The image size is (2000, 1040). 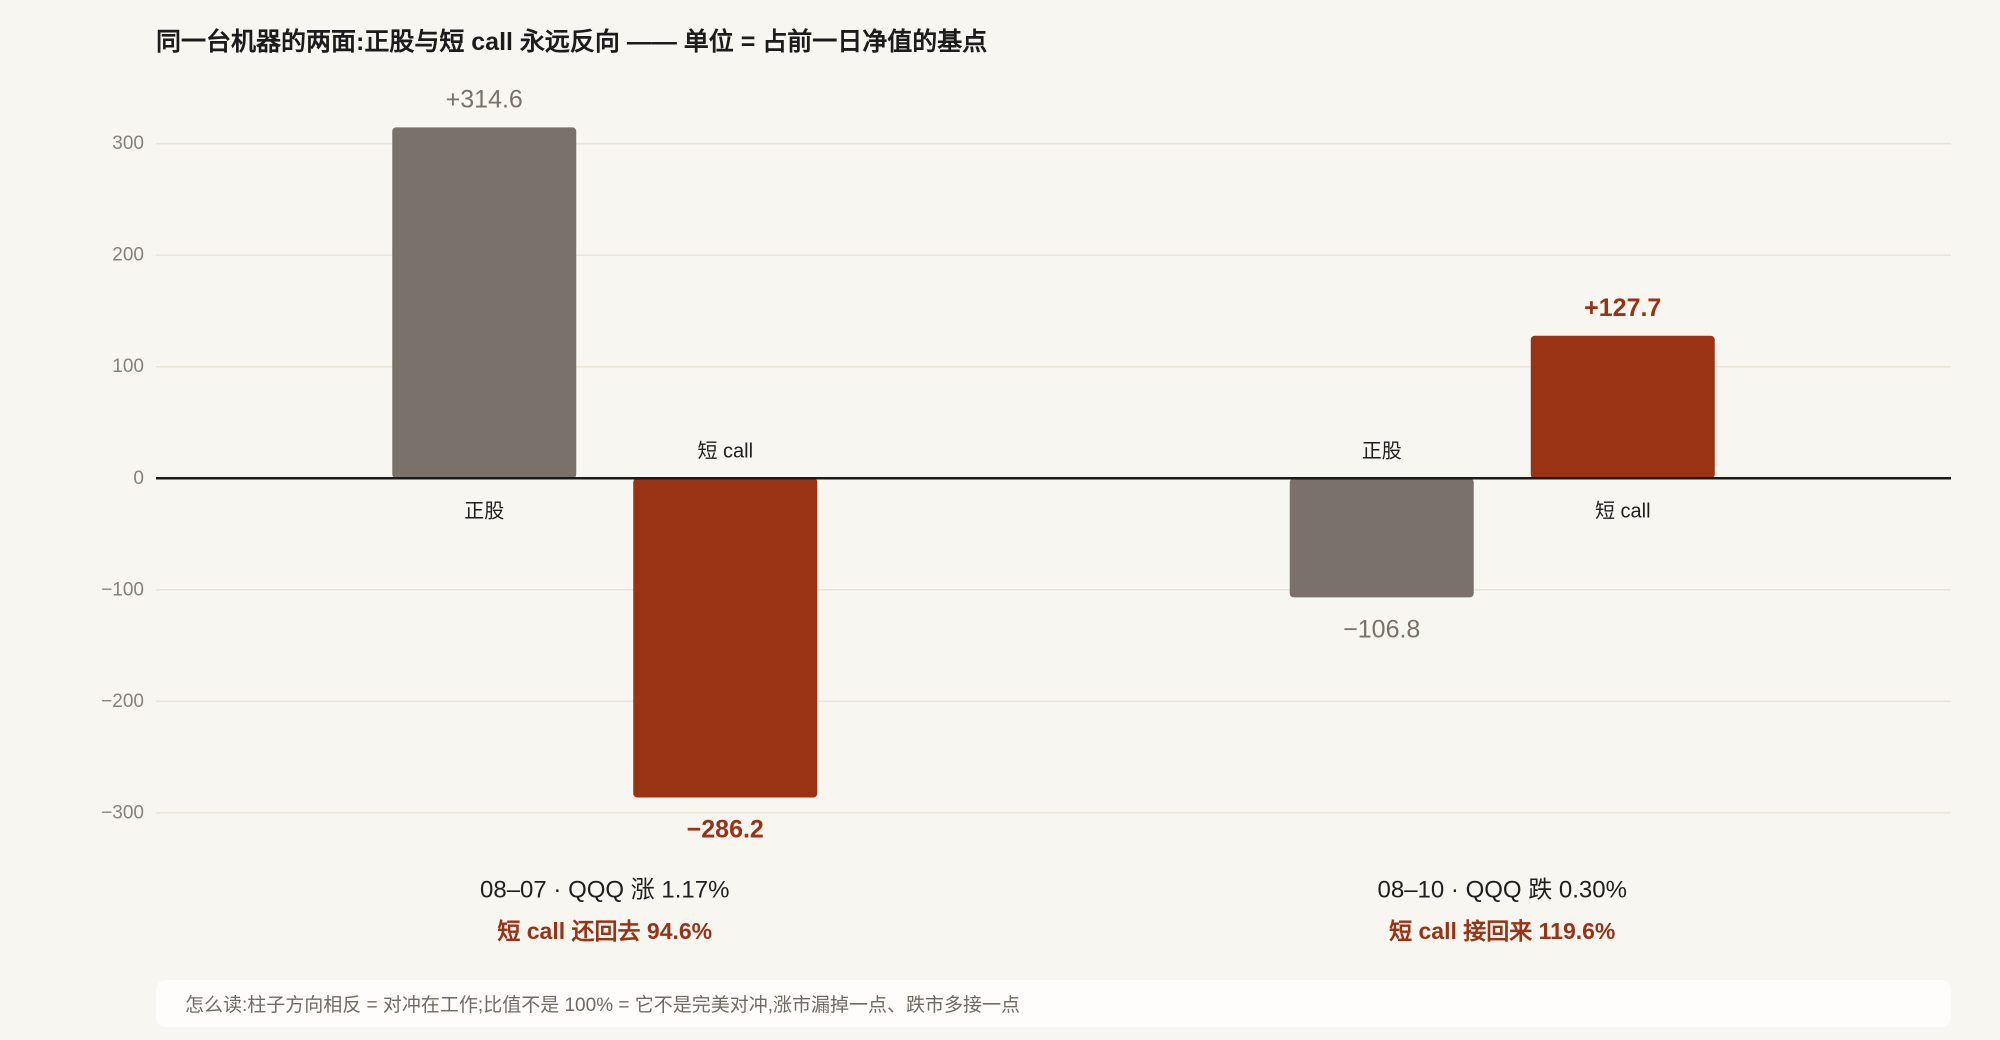 What do you see at coordinates (725, 450) in the screenshot?
I see `series-label-series-2-group-1: 短 call` at bounding box center [725, 450].